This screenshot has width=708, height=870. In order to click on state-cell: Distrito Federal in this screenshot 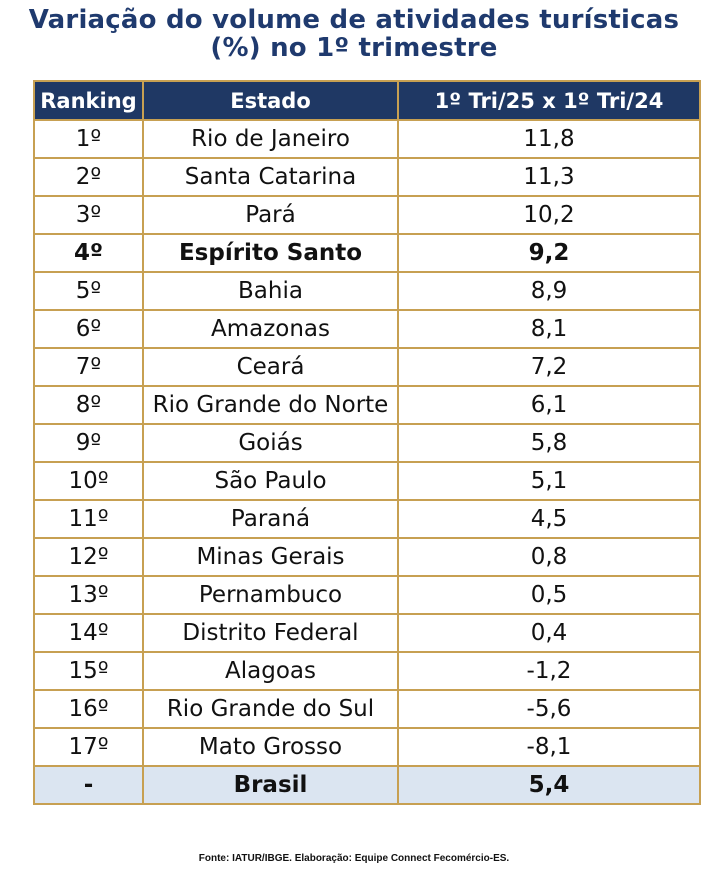, I will do `click(270, 633)`.